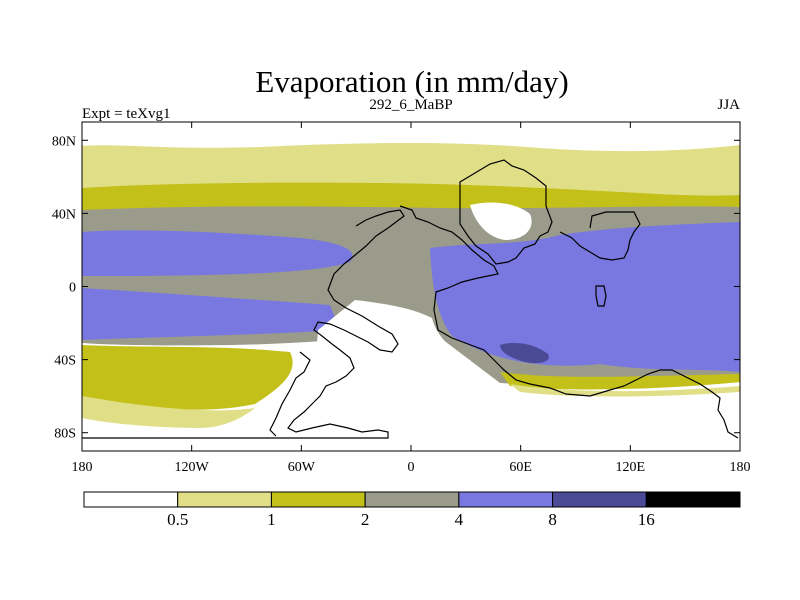 The height and width of the screenshot is (600, 800). I want to click on colorbar-label-5: 16, so click(646, 519).